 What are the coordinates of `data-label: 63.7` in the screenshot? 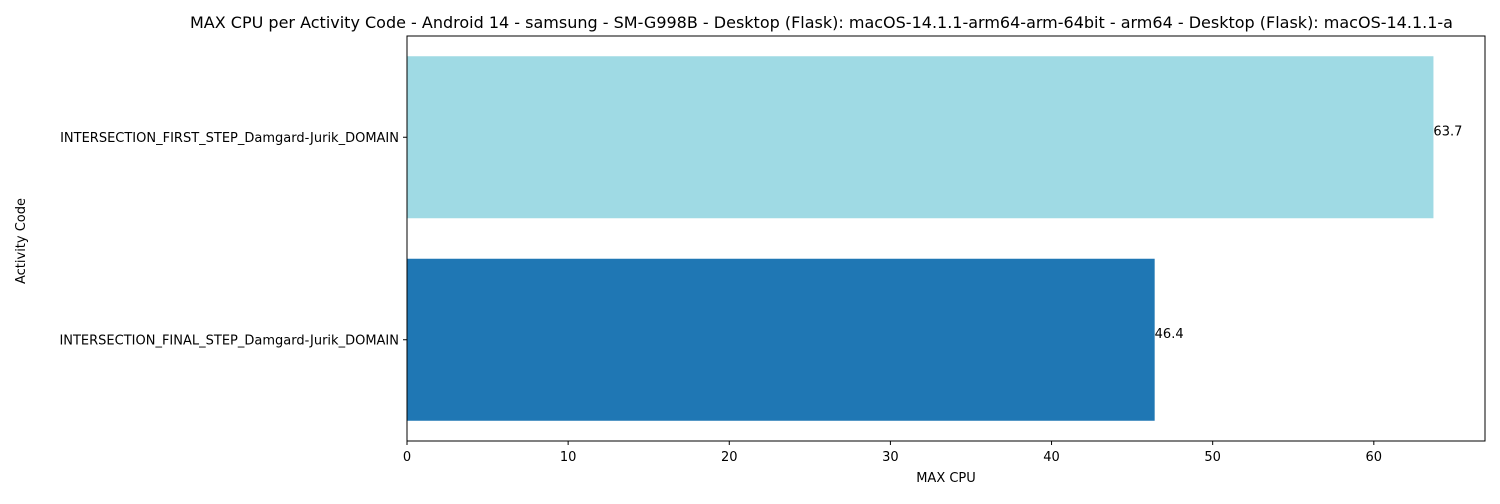 It's located at (1447, 131).